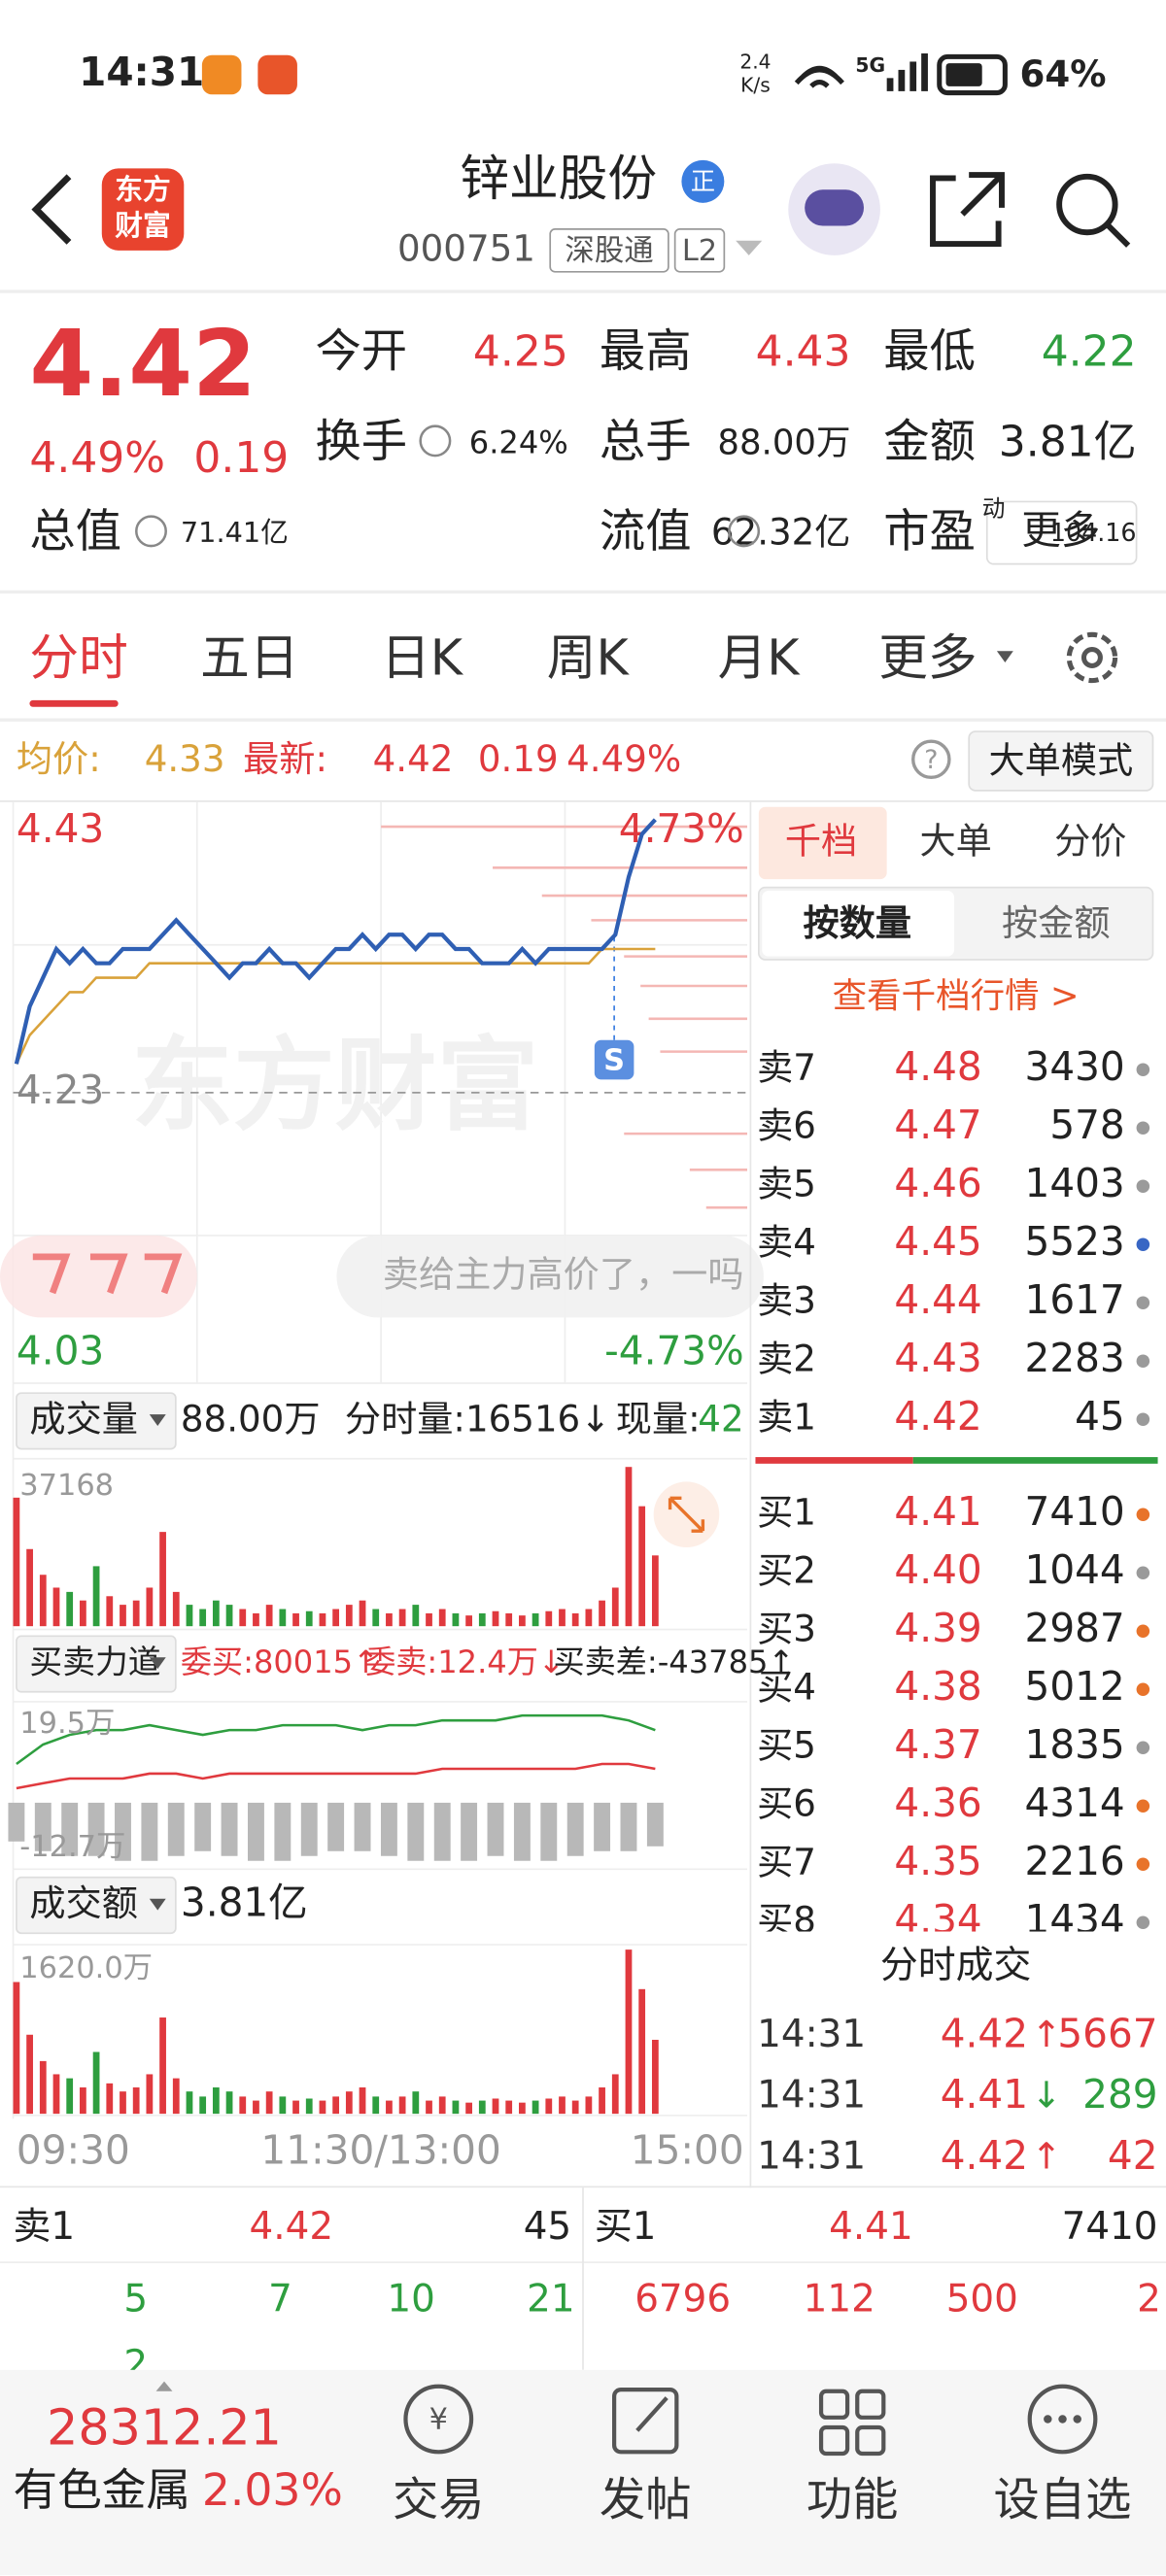 This screenshot has width=1166, height=2576. I want to click on y-tick-label: 4.23, so click(60, 1090).